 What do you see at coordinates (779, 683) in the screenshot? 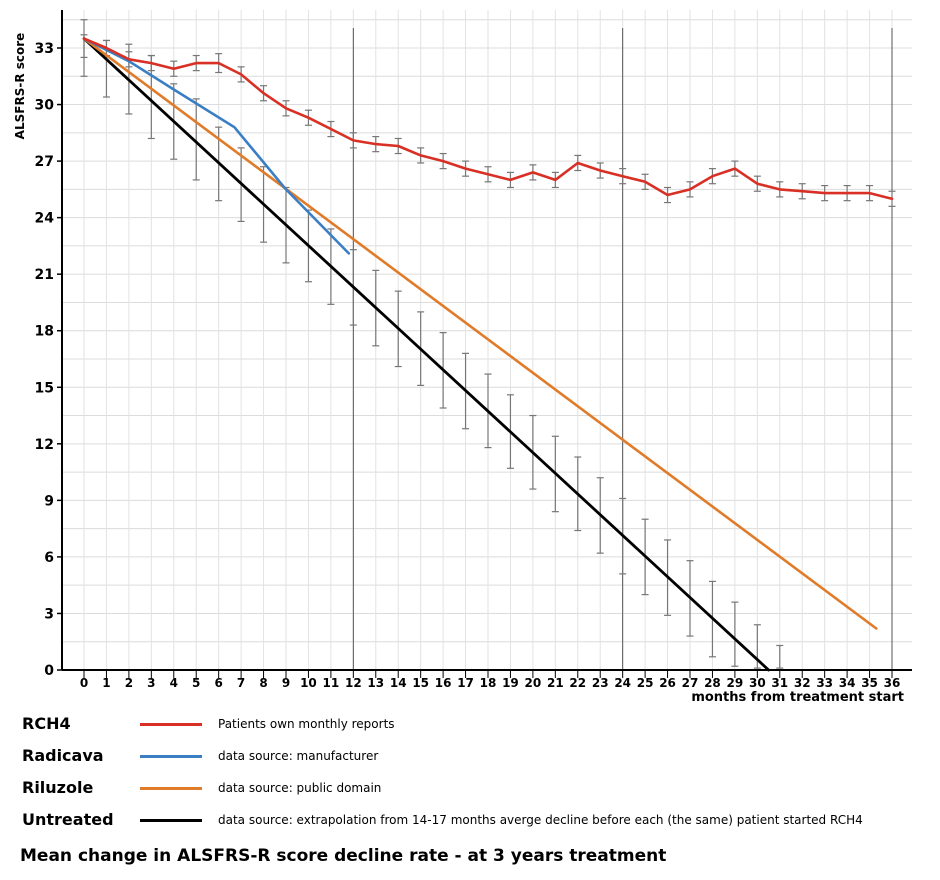
I see `x-tick-label: 31` at bounding box center [779, 683].